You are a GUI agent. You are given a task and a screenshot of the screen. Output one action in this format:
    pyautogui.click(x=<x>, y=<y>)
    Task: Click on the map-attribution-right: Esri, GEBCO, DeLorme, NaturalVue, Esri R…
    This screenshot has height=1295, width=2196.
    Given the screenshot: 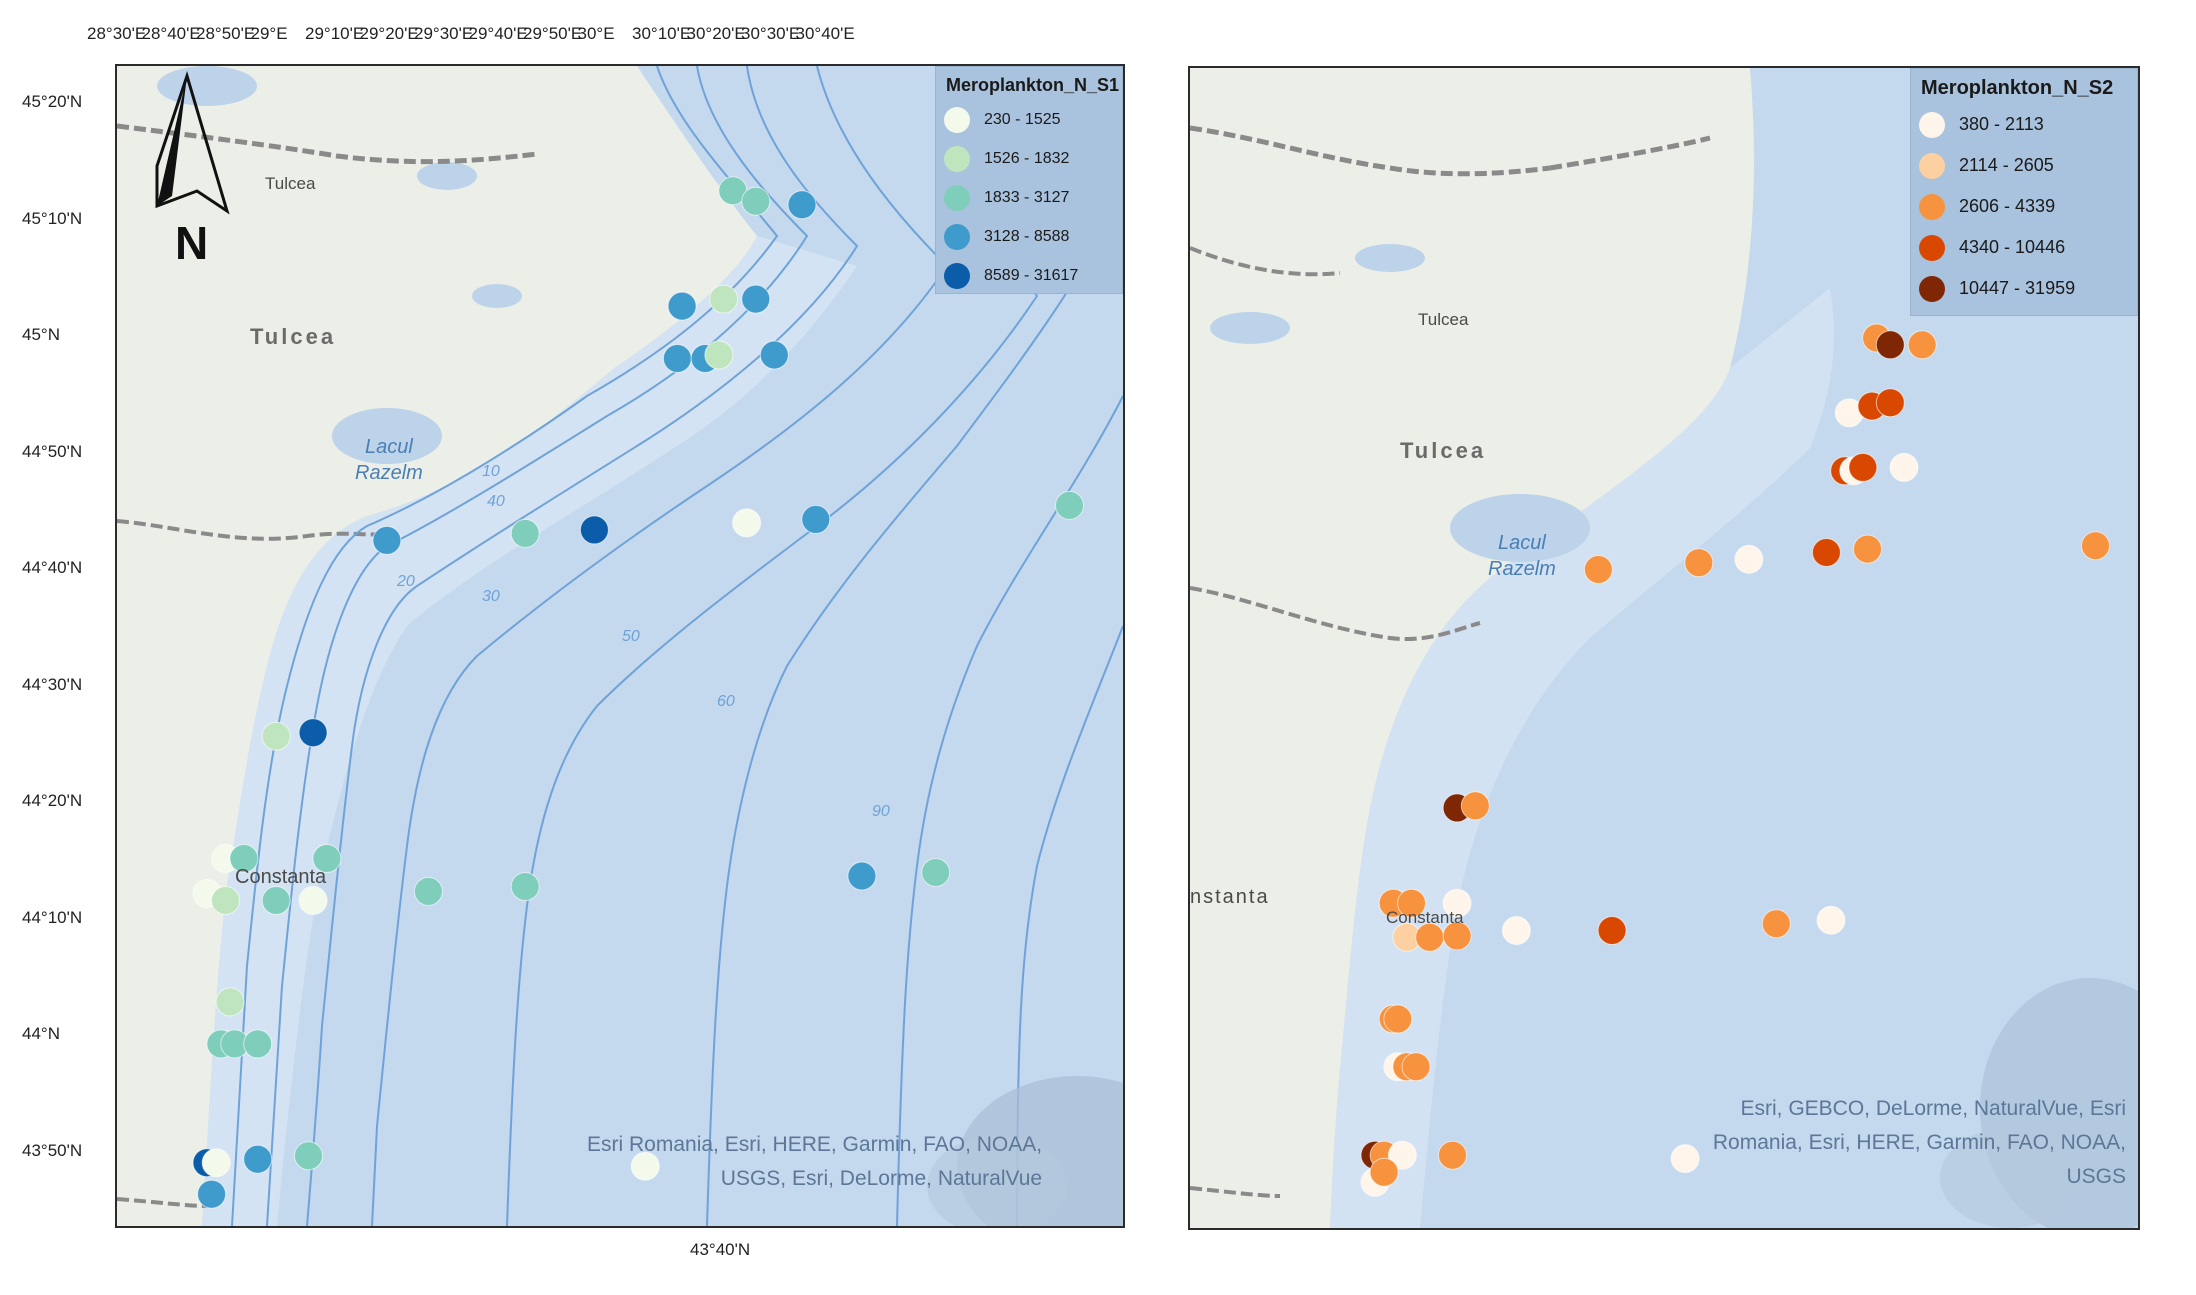 What is the action you would take?
    pyautogui.click(x=1919, y=1143)
    